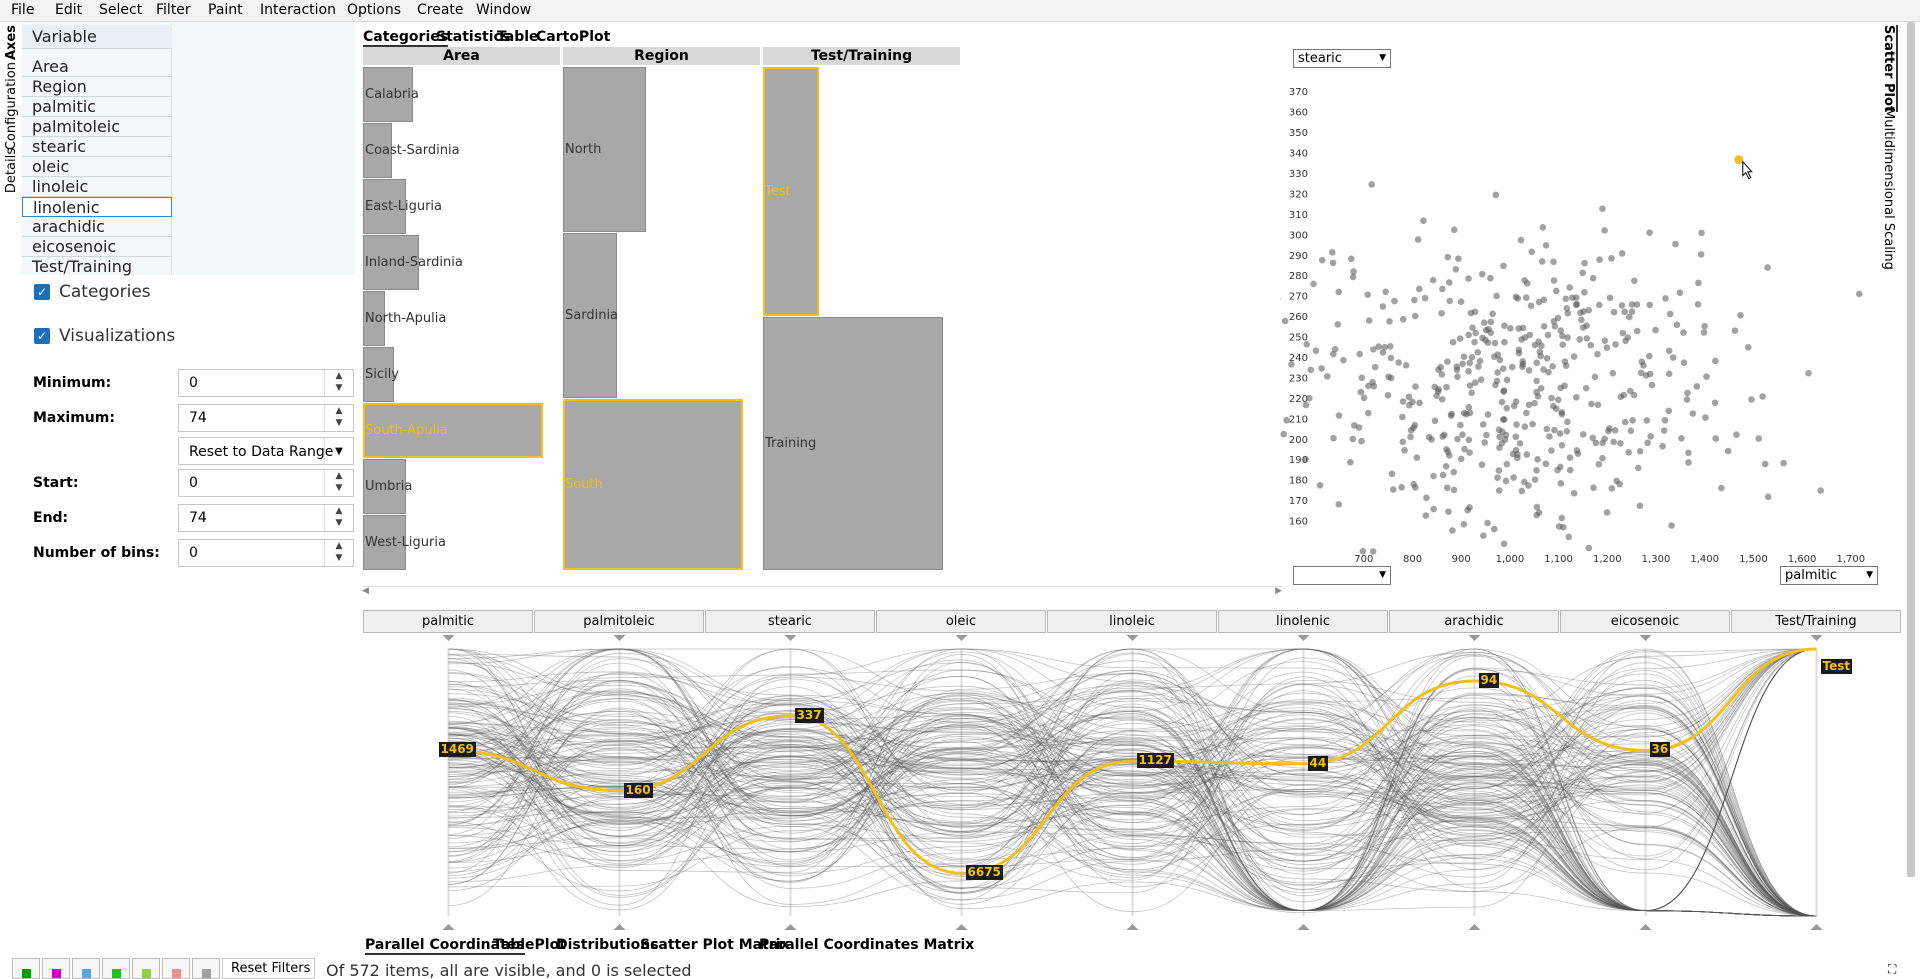 This screenshot has height=979, width=1920. Describe the element at coordinates (1342, 58) in the screenshot. I see `y-variable-select: stearic ▼` at that location.